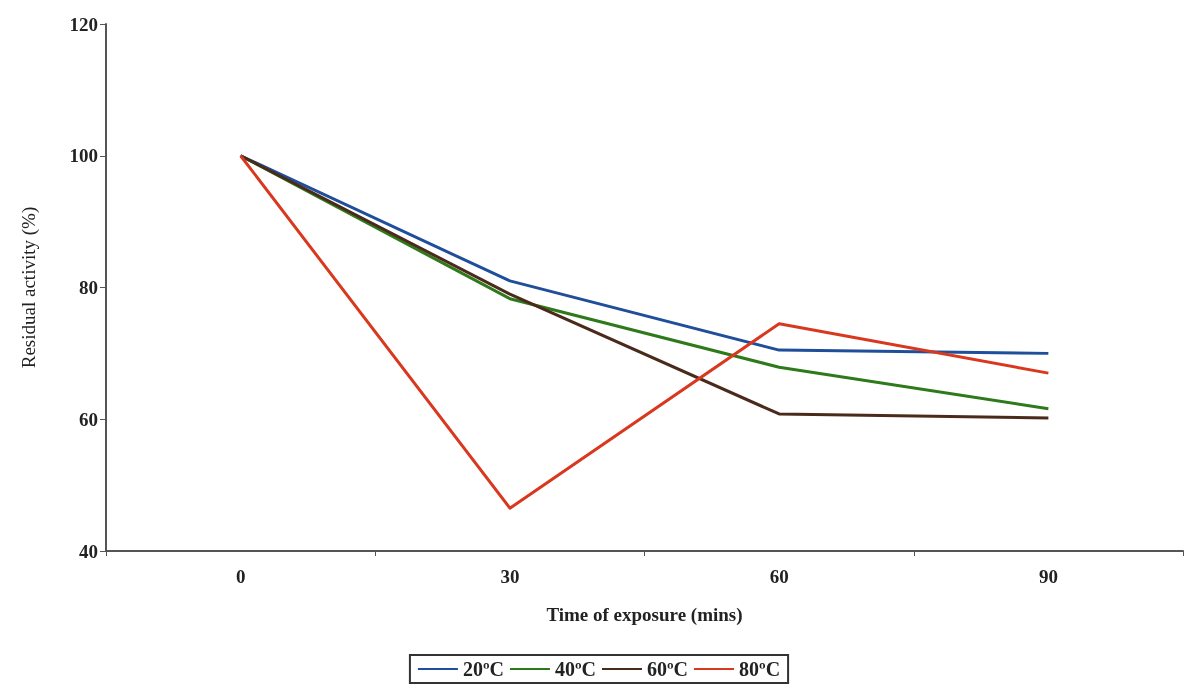  Describe the element at coordinates (240, 576) in the screenshot. I see `x-tick-label: 0` at that location.